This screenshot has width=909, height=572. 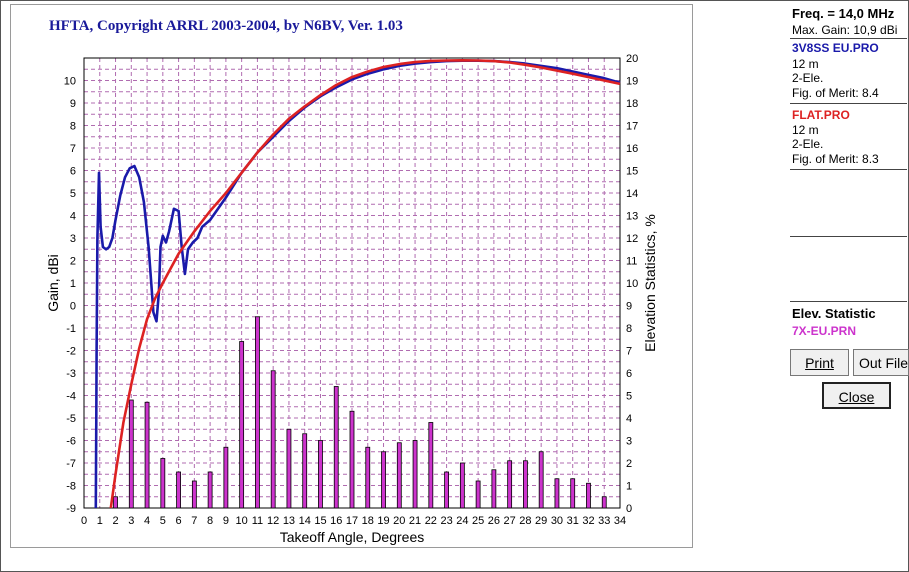 I want to click on profile-2-type: 2-Ele., so click(x=808, y=144).